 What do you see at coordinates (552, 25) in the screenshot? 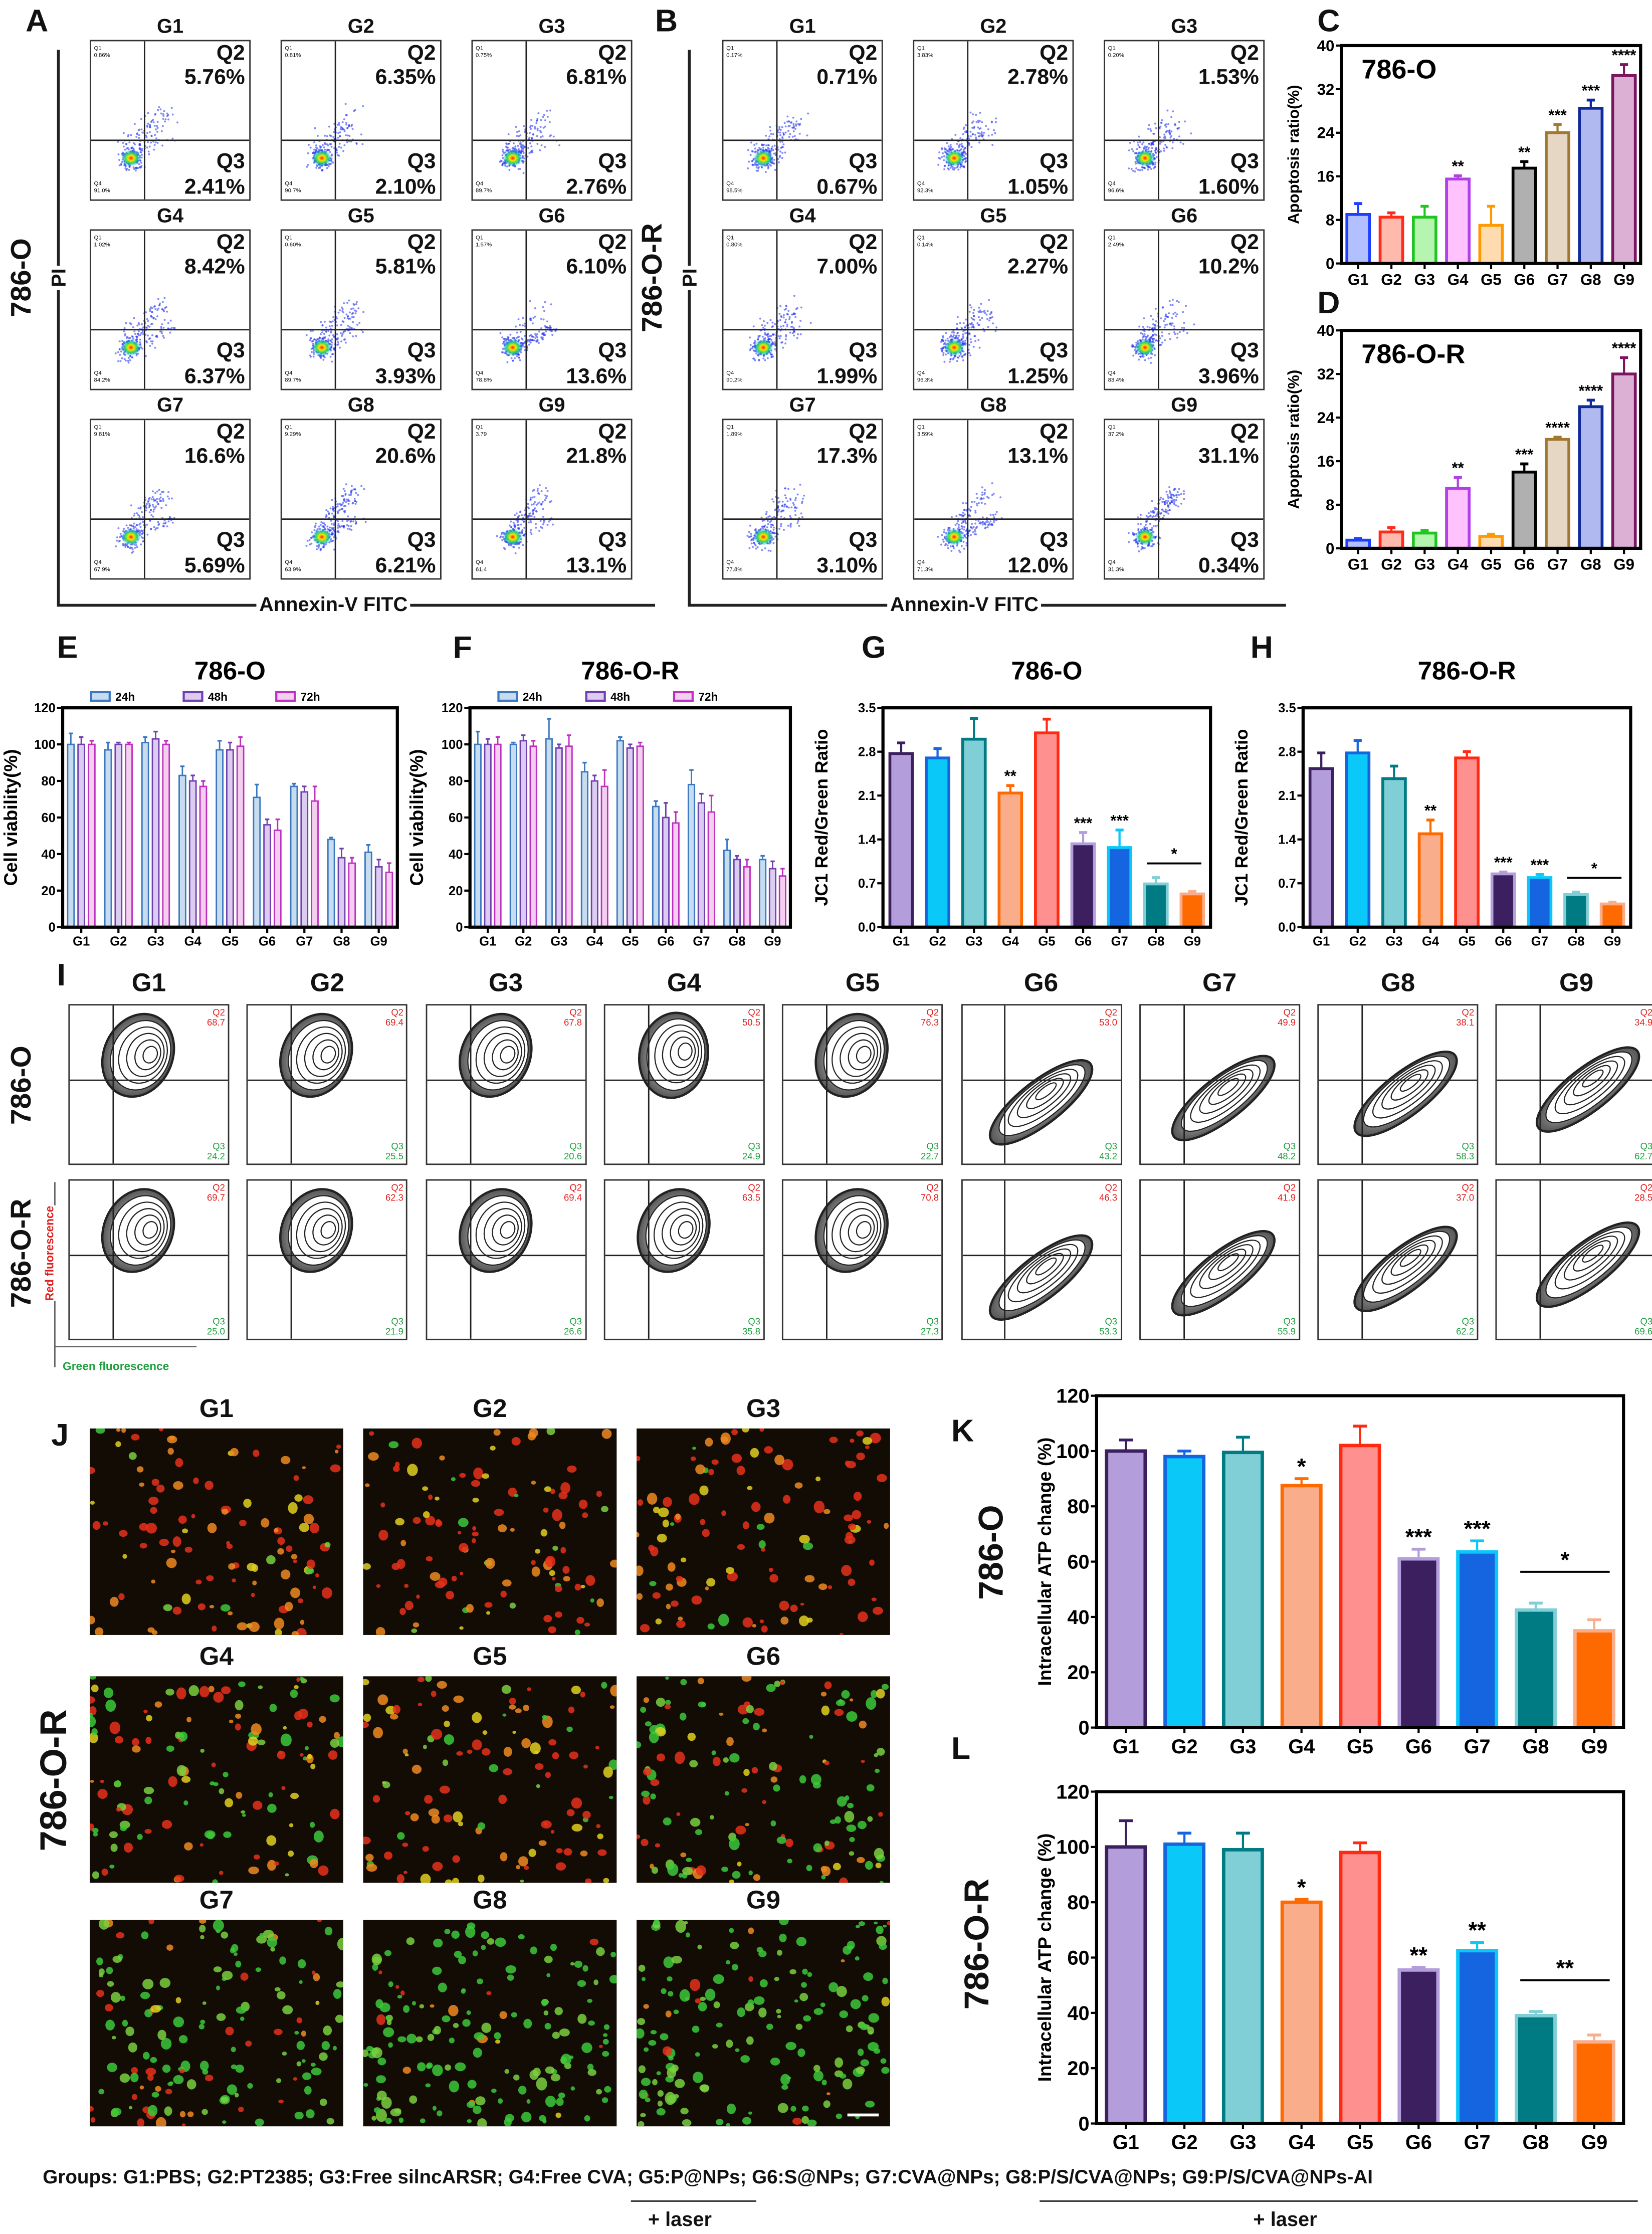
I see `group-title: G3` at bounding box center [552, 25].